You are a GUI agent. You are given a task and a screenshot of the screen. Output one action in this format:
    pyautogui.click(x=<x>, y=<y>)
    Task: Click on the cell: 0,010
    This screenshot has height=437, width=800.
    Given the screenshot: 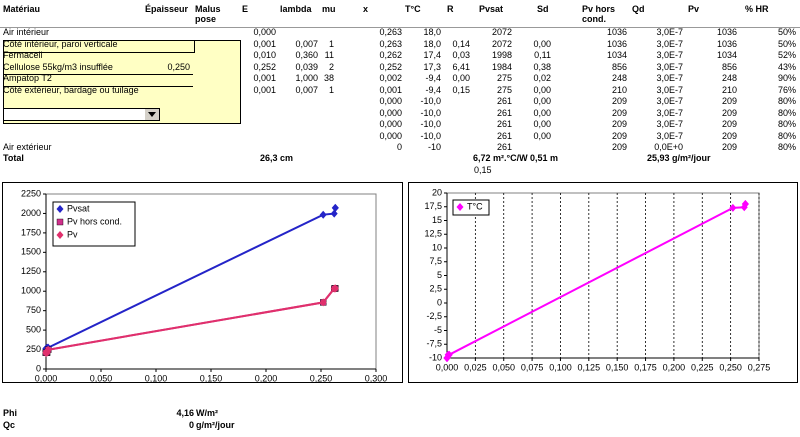 What is the action you would take?
    pyautogui.click(x=264, y=55)
    